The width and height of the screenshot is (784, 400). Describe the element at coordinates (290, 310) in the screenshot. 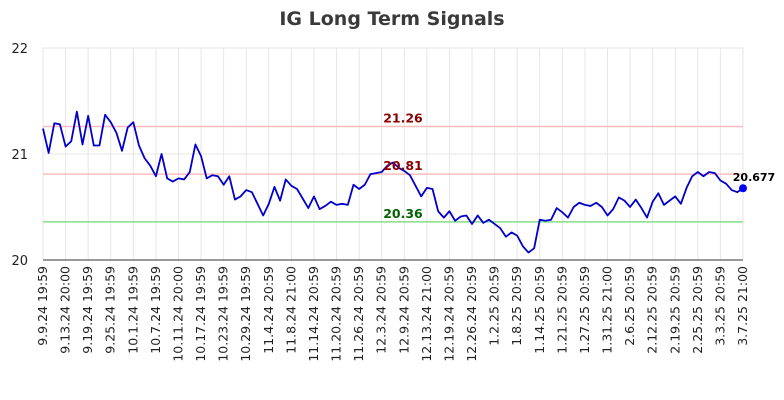

I see `x-tick-label: 11.8.24 21:00` at that location.